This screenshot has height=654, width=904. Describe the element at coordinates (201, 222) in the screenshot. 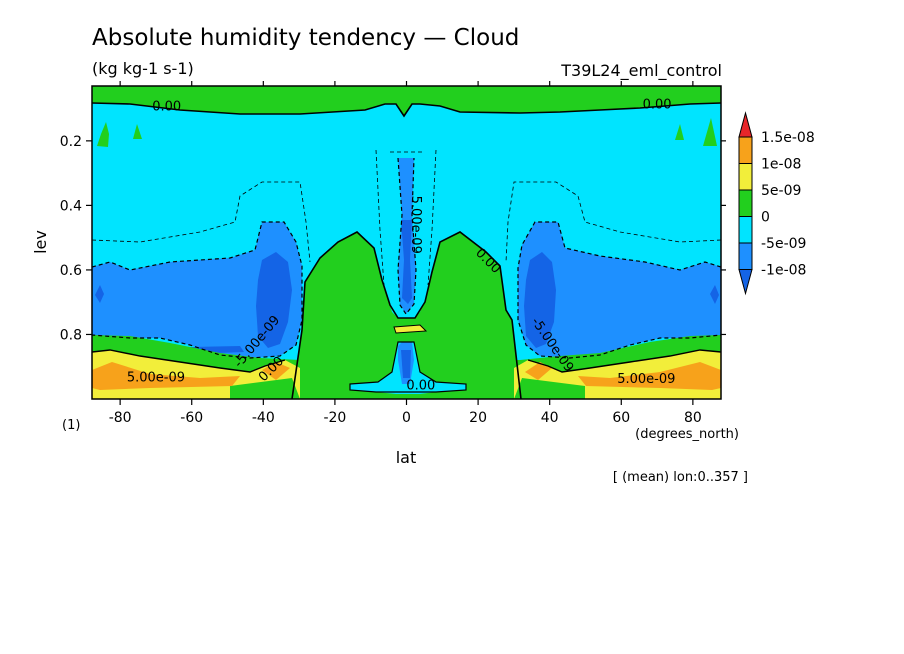

I see `contour-dashed-left-outer` at that location.